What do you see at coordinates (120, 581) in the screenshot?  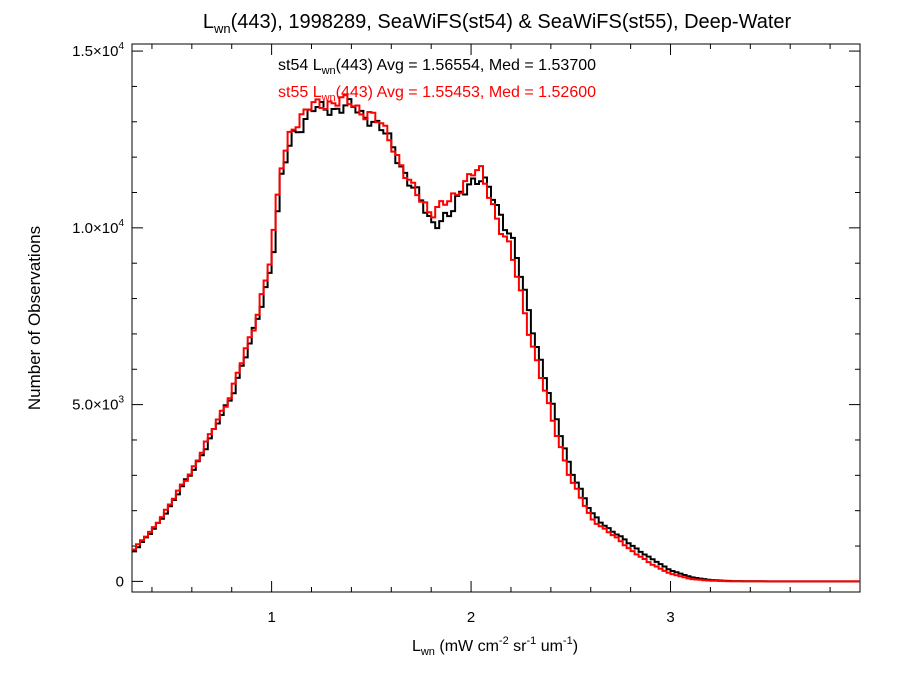 I see `y-tick-label-0: 0` at bounding box center [120, 581].